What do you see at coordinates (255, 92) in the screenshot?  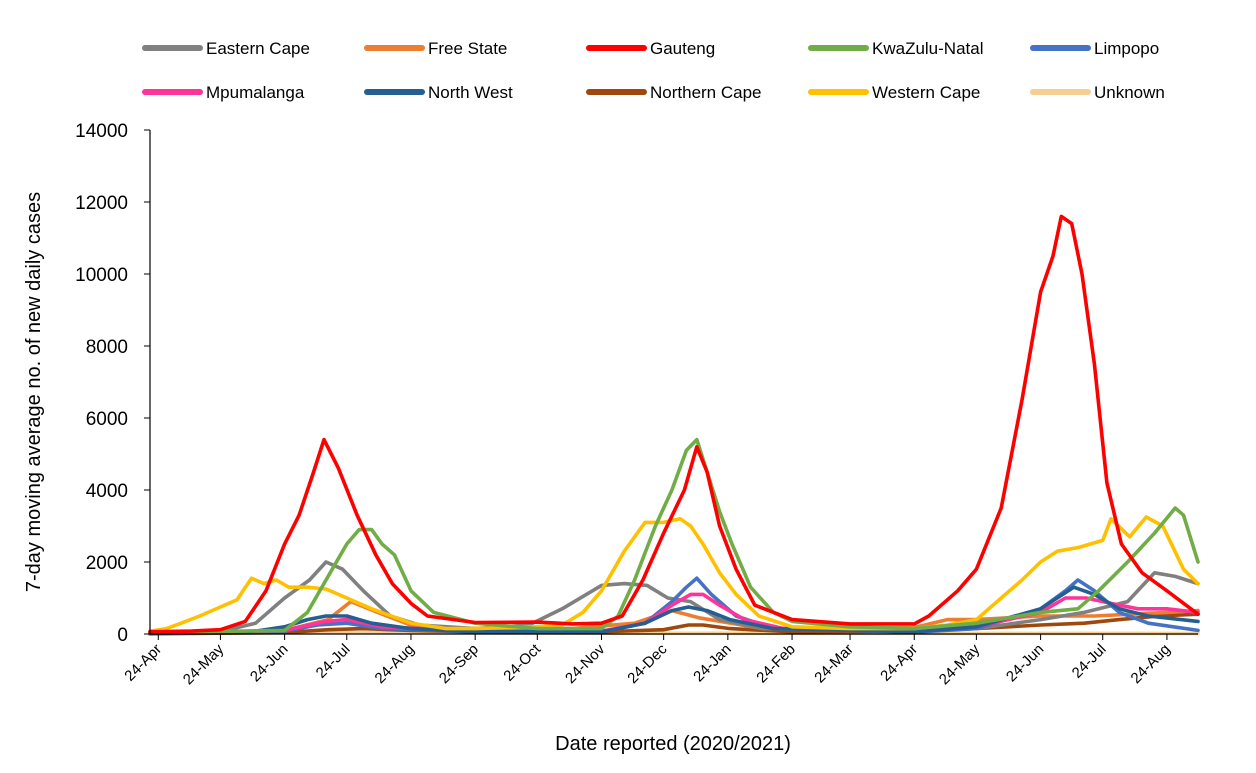 I see `legend-label: Mpumalanga` at bounding box center [255, 92].